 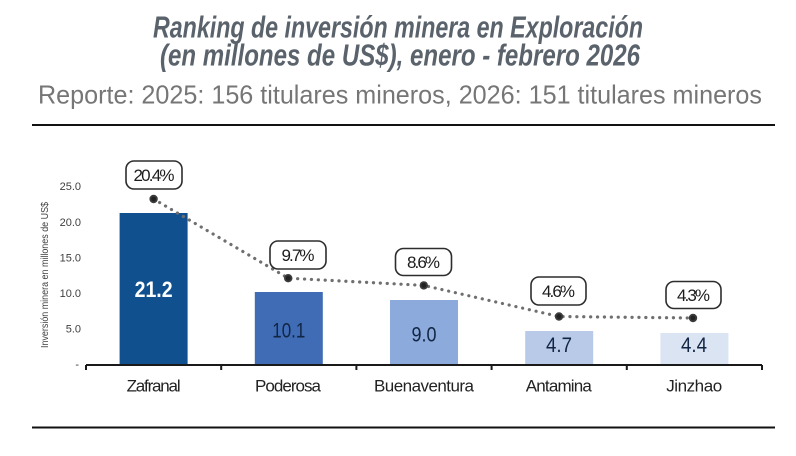 What do you see at coordinates (694, 345) in the screenshot?
I see `svg-text: 4.4` at bounding box center [694, 345].